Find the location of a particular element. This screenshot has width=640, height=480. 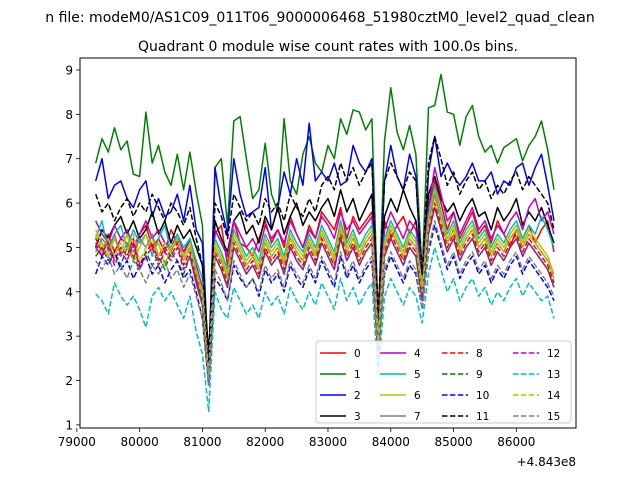

y-tick-label: 4 is located at coordinates (69, 292).